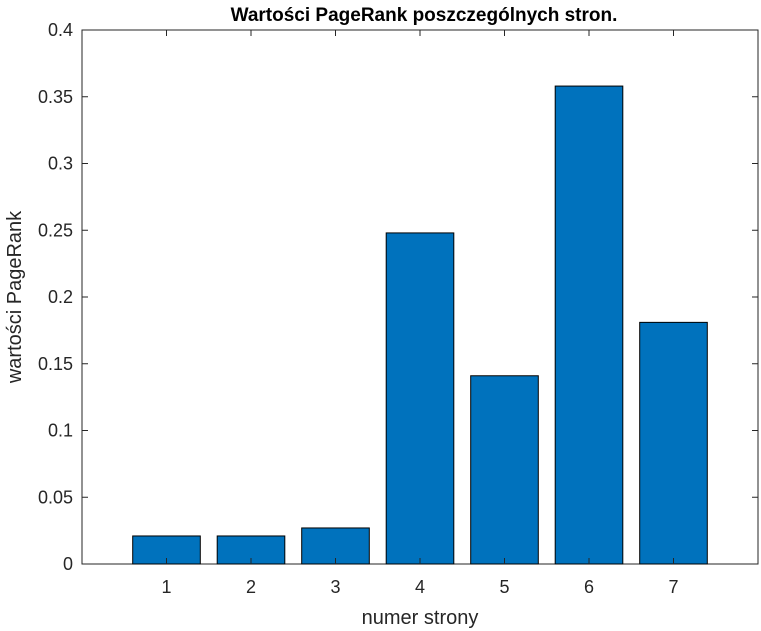 This screenshot has width=761, height=631. Describe the element at coordinates (589, 587) in the screenshot. I see `x-tick-label: 6` at that location.